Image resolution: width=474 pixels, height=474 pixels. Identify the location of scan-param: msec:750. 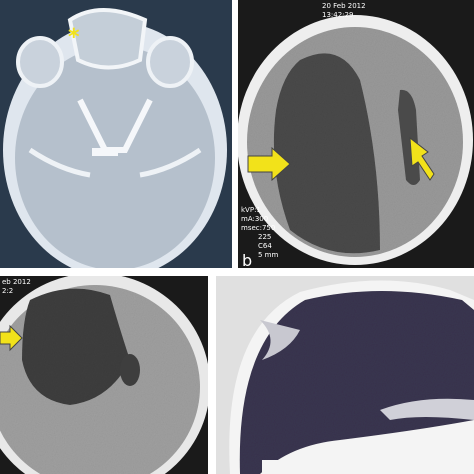
(258, 228).